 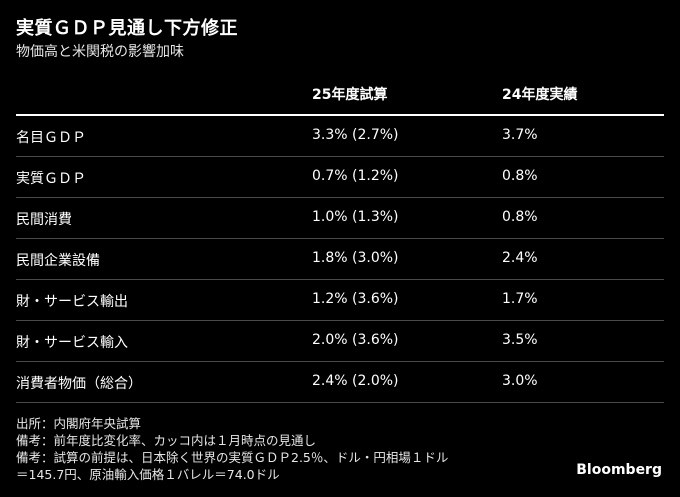 I want to click on fy24-value: 2.4%, so click(x=520, y=258).